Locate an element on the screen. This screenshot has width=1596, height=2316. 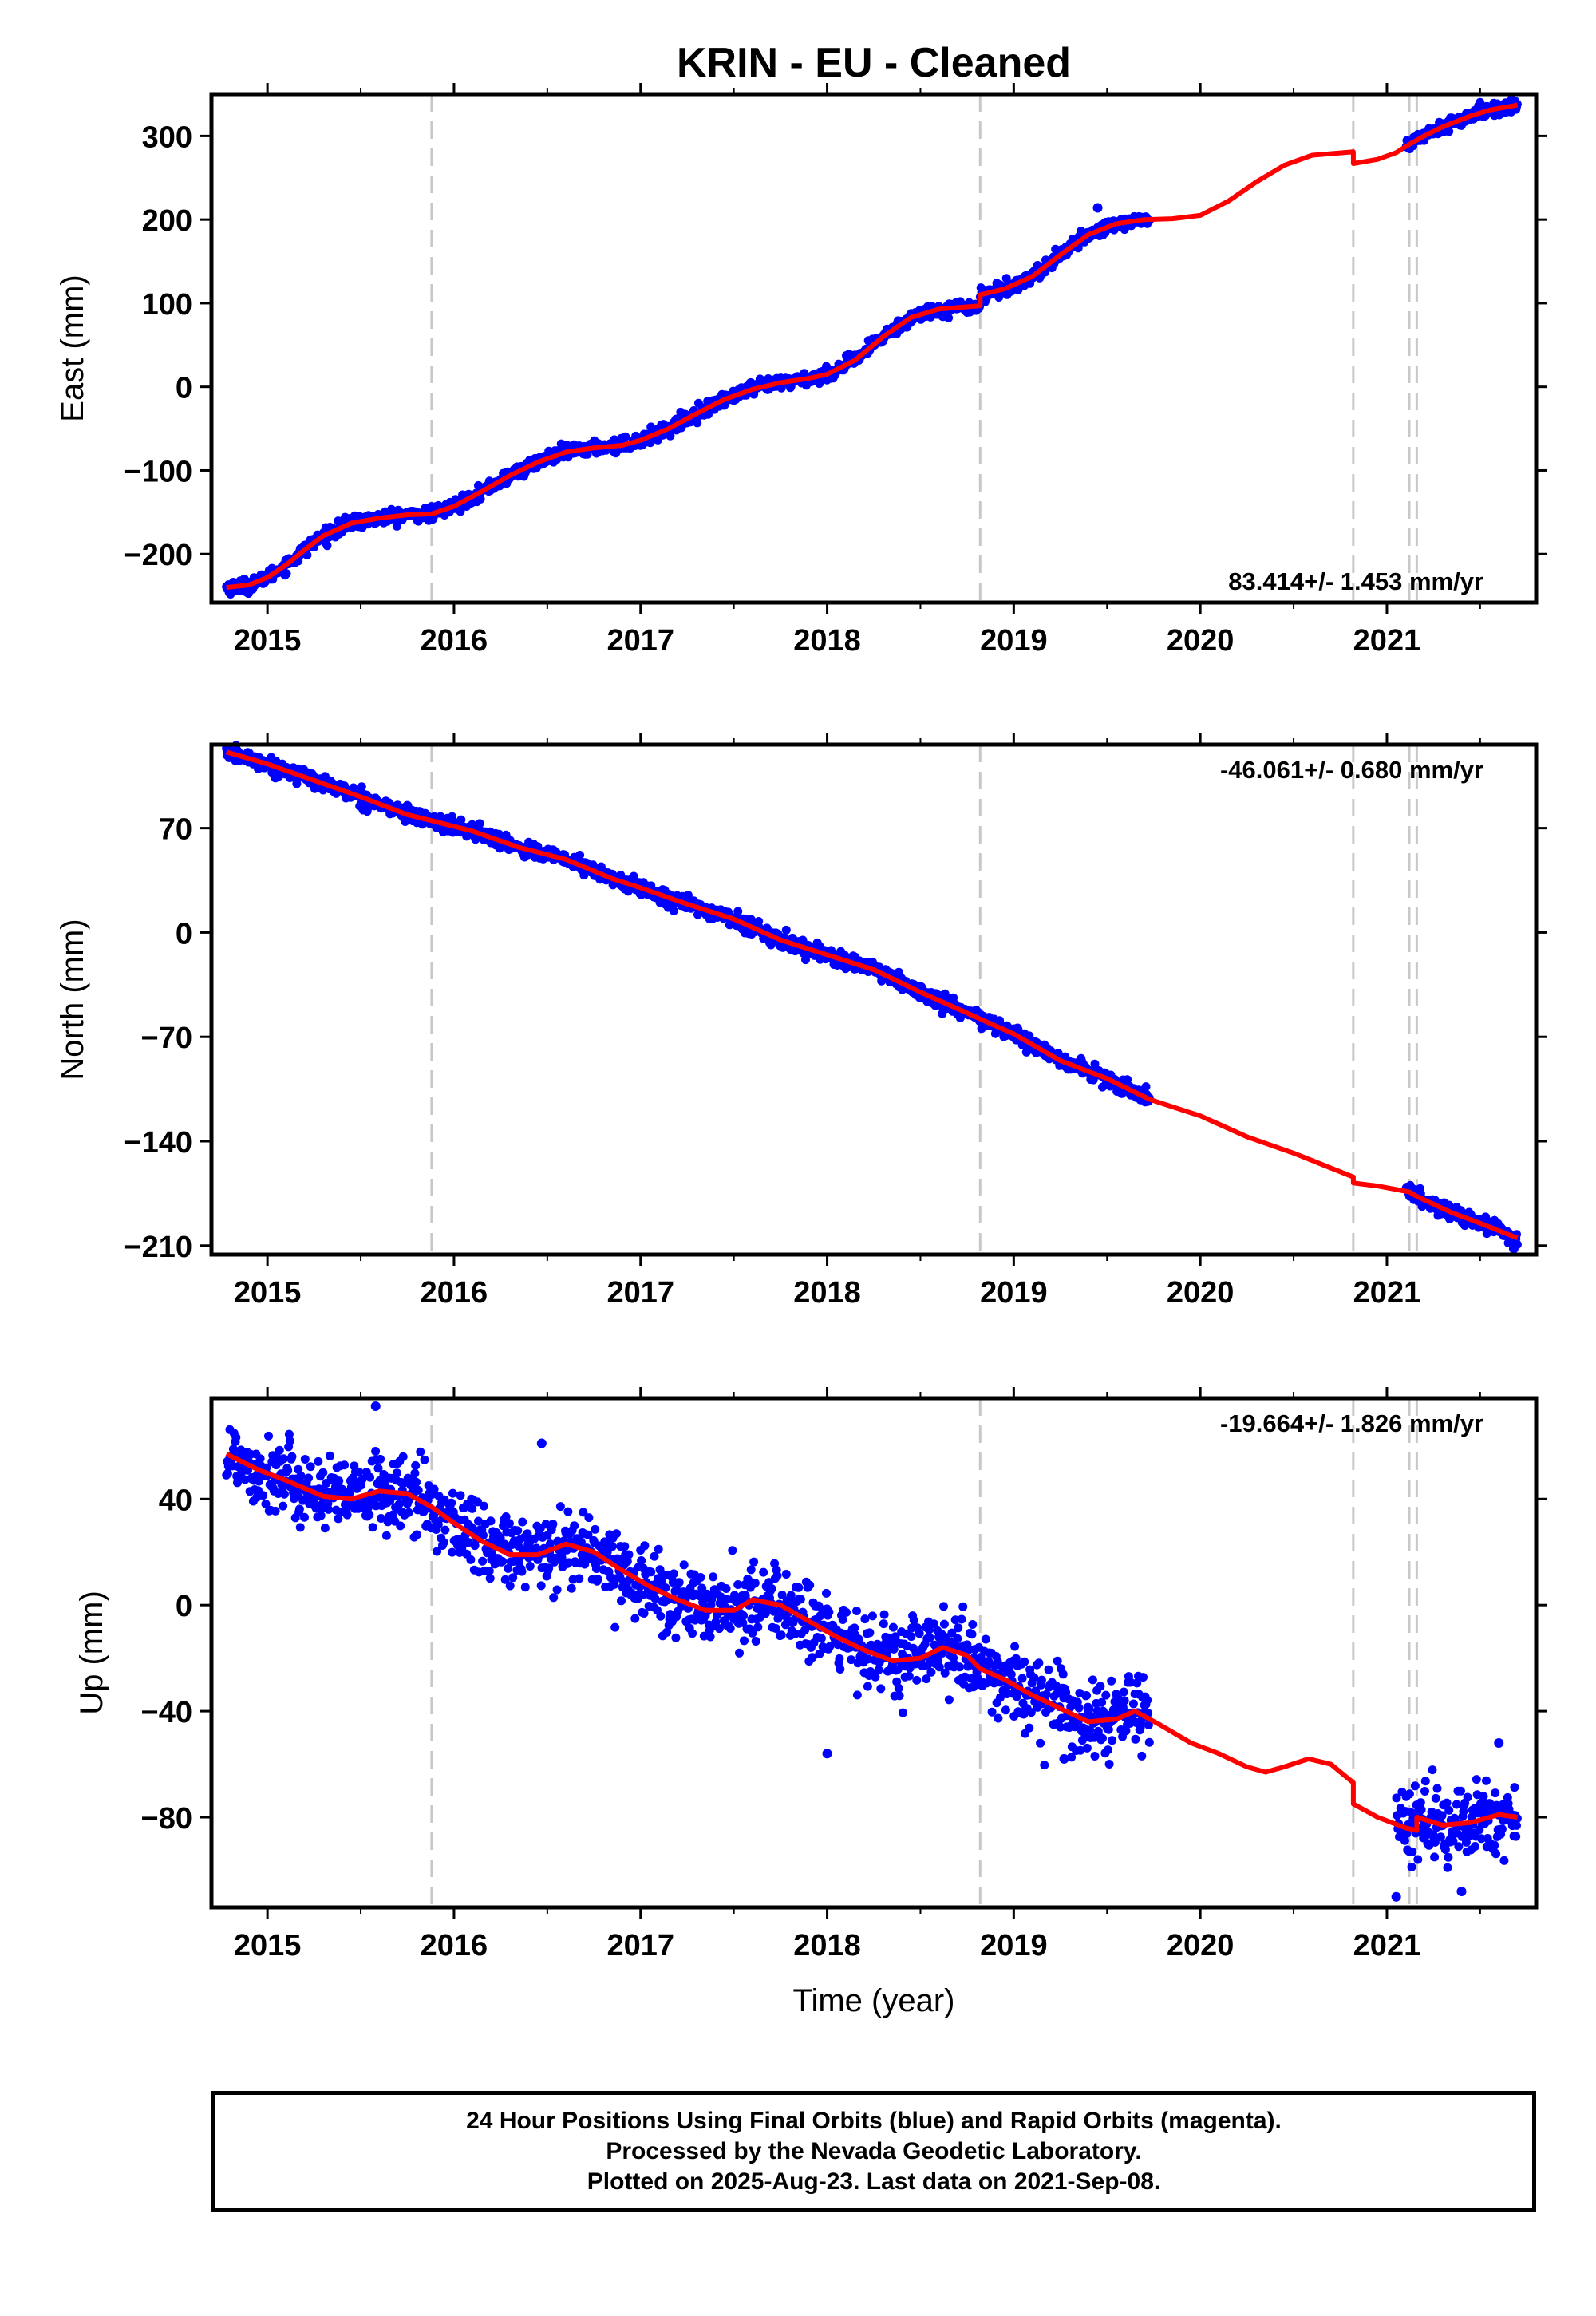
x-tick-label: 2021 is located at coordinates (1387, 1945).